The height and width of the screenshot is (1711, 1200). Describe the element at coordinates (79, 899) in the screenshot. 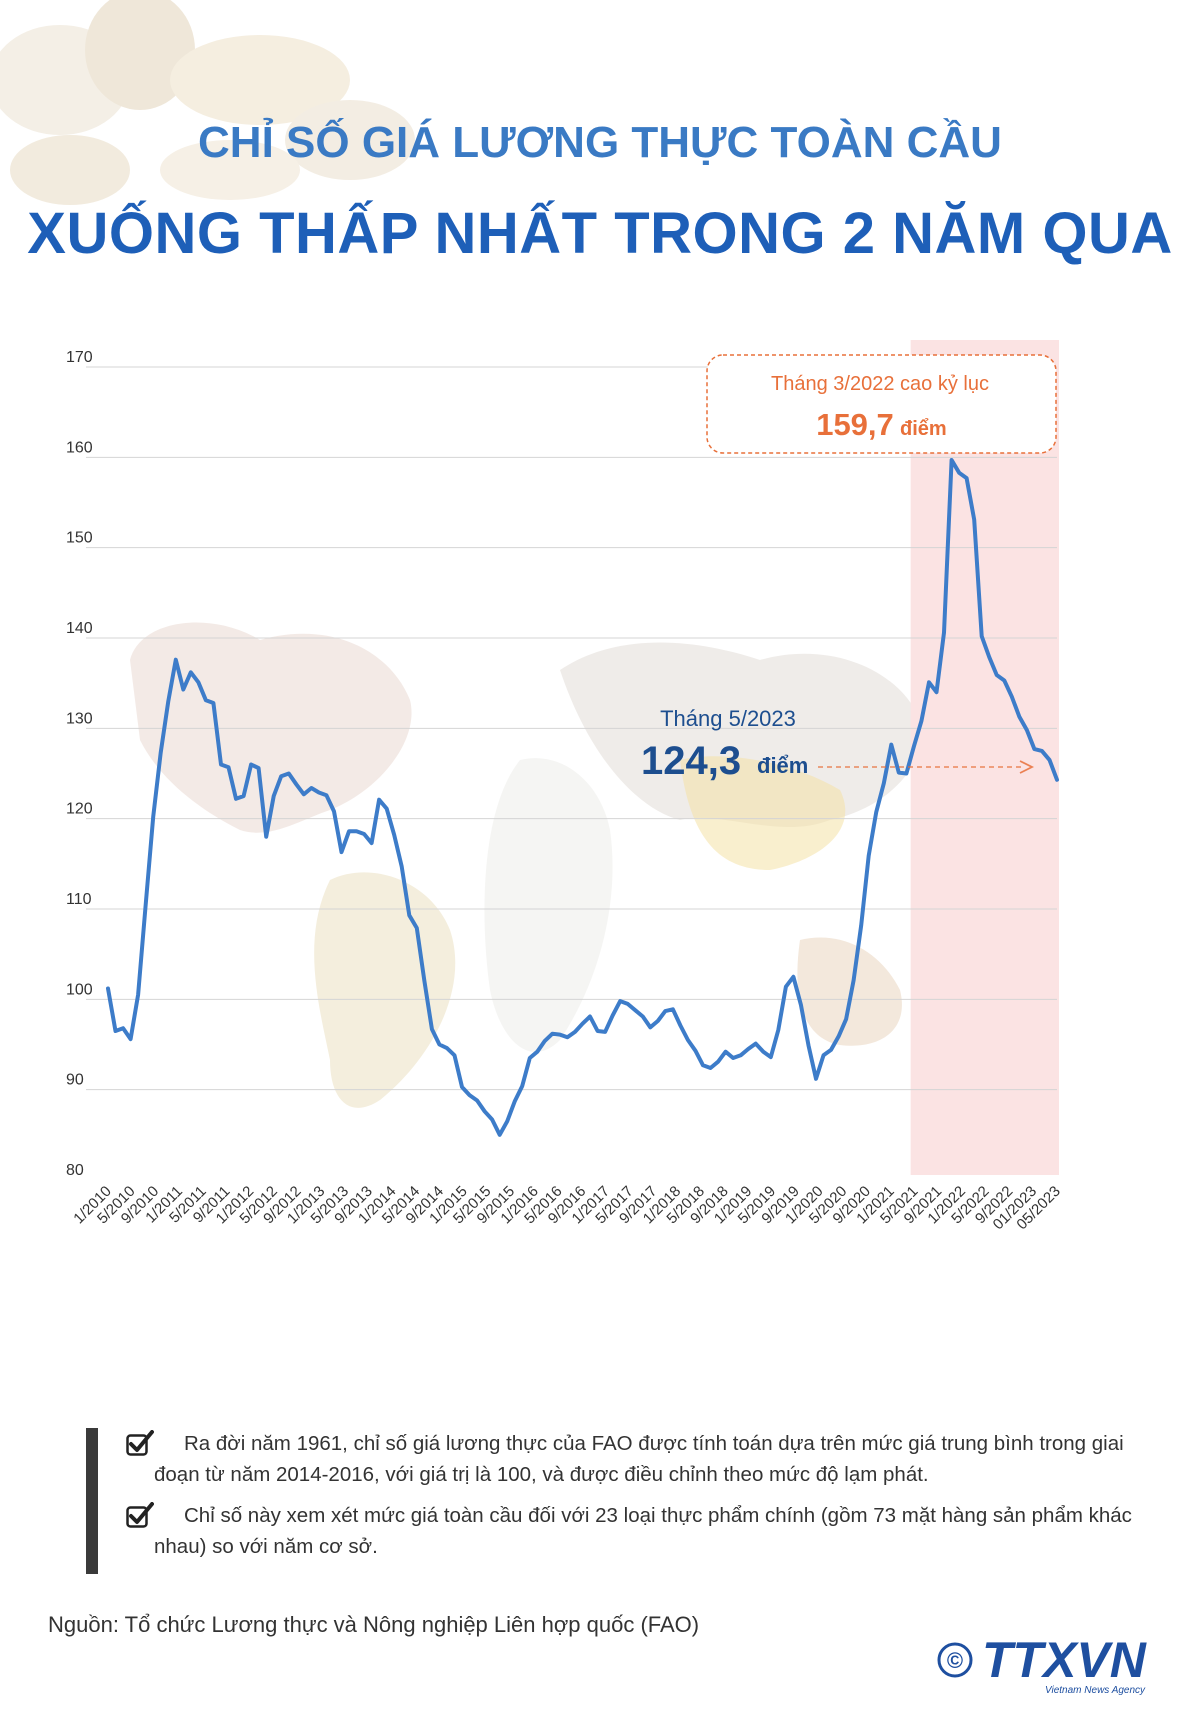

I see `y-tick-label: 110` at that location.